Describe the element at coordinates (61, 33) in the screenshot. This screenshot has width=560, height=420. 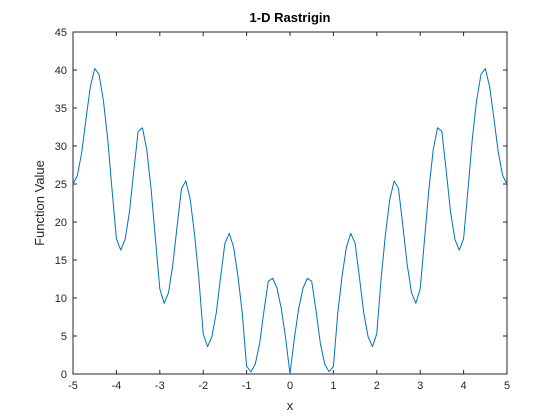
I see `y-tick-label: 45` at that location.